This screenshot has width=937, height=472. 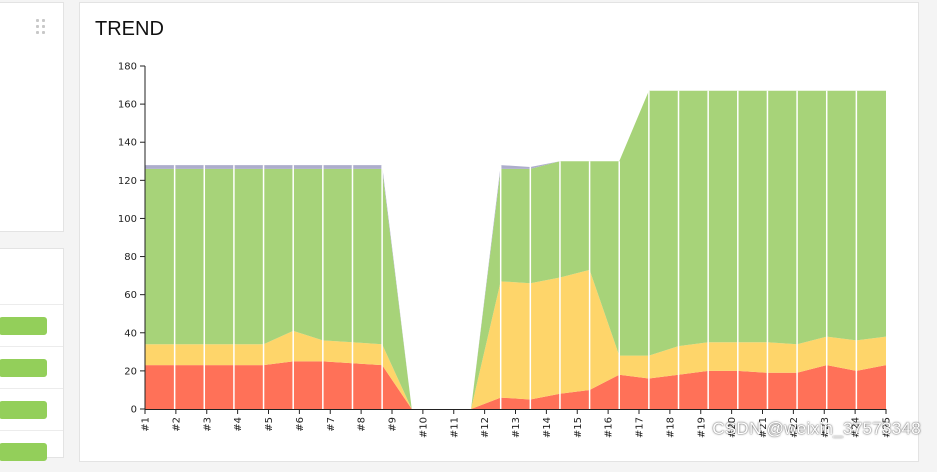 What do you see at coordinates (423, 427) in the screenshot?
I see `x-tick-label: #10` at bounding box center [423, 427].